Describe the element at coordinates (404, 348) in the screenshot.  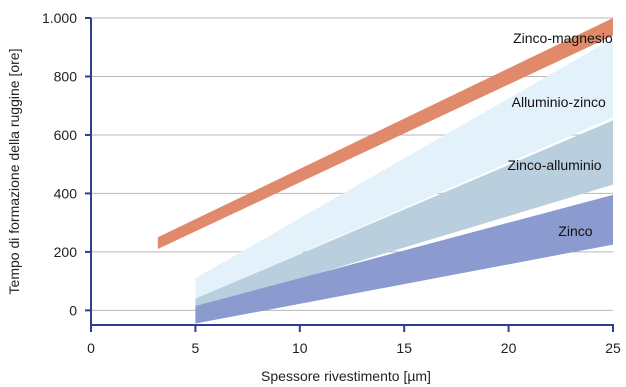
I see `x-tick-label: 15` at that location.